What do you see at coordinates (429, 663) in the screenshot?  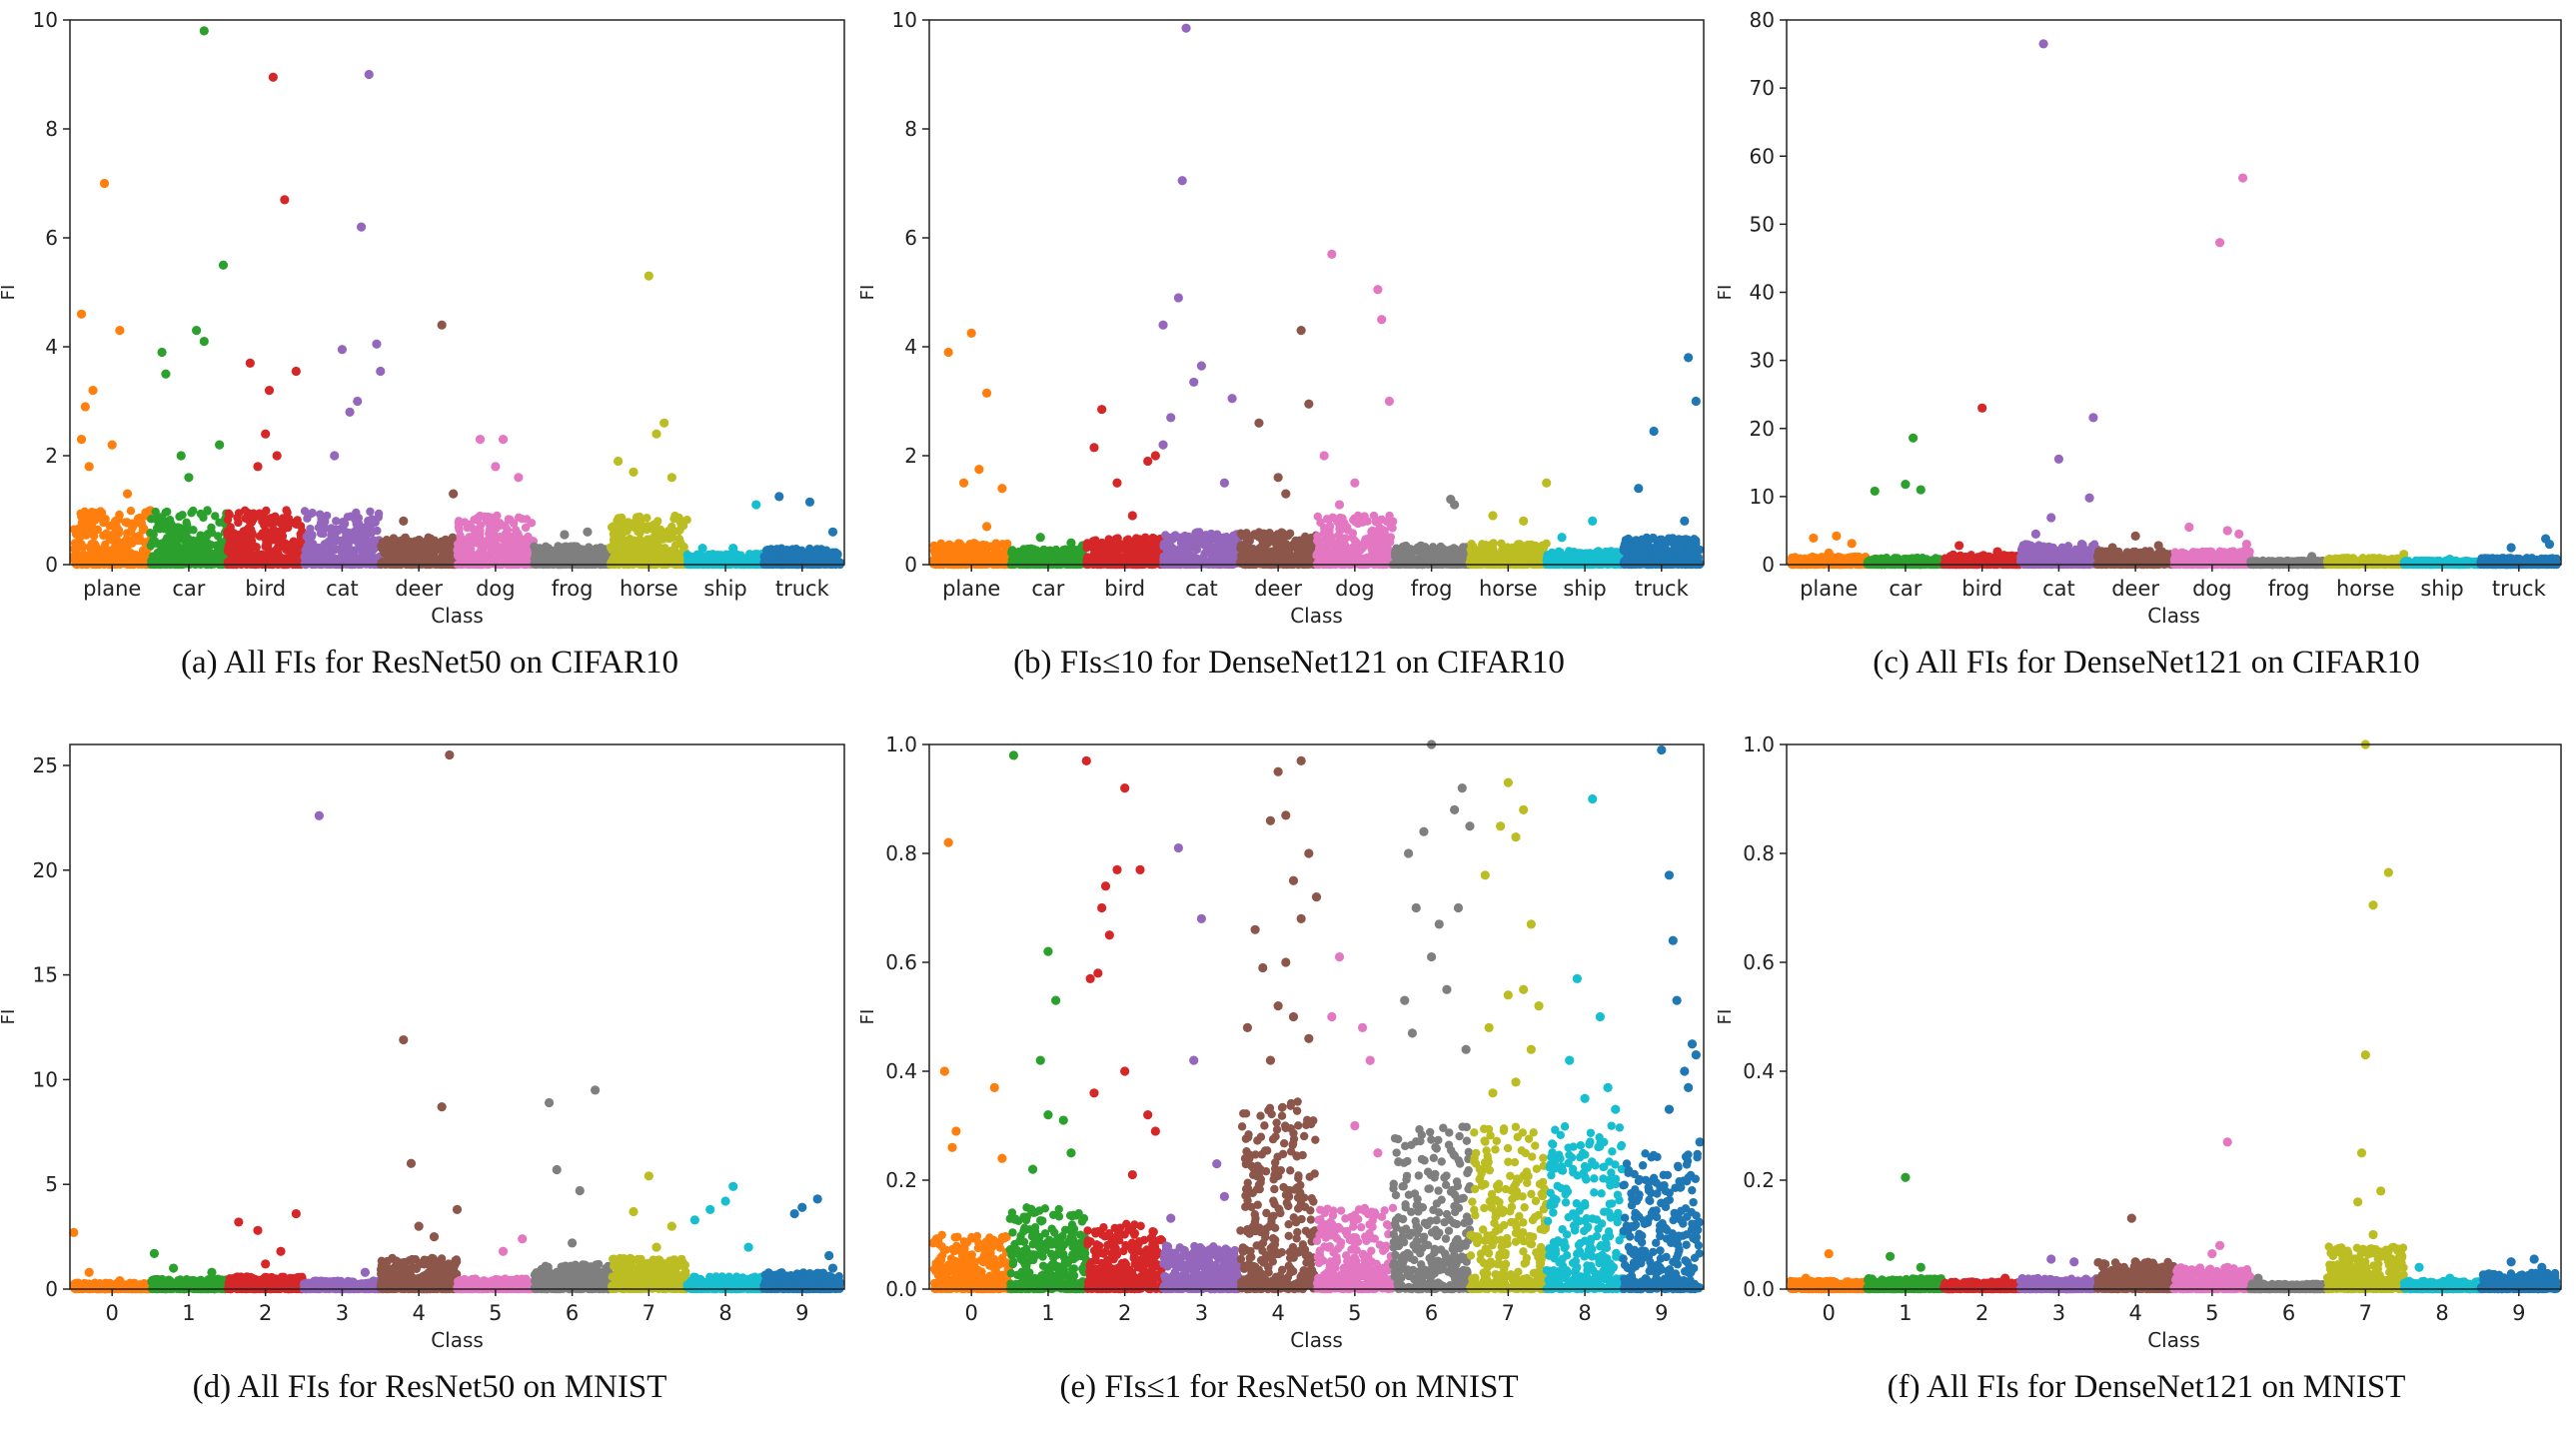 I see `caption-a: (a) All FIs for ResNet50 on CIFAR10` at bounding box center [429, 663].